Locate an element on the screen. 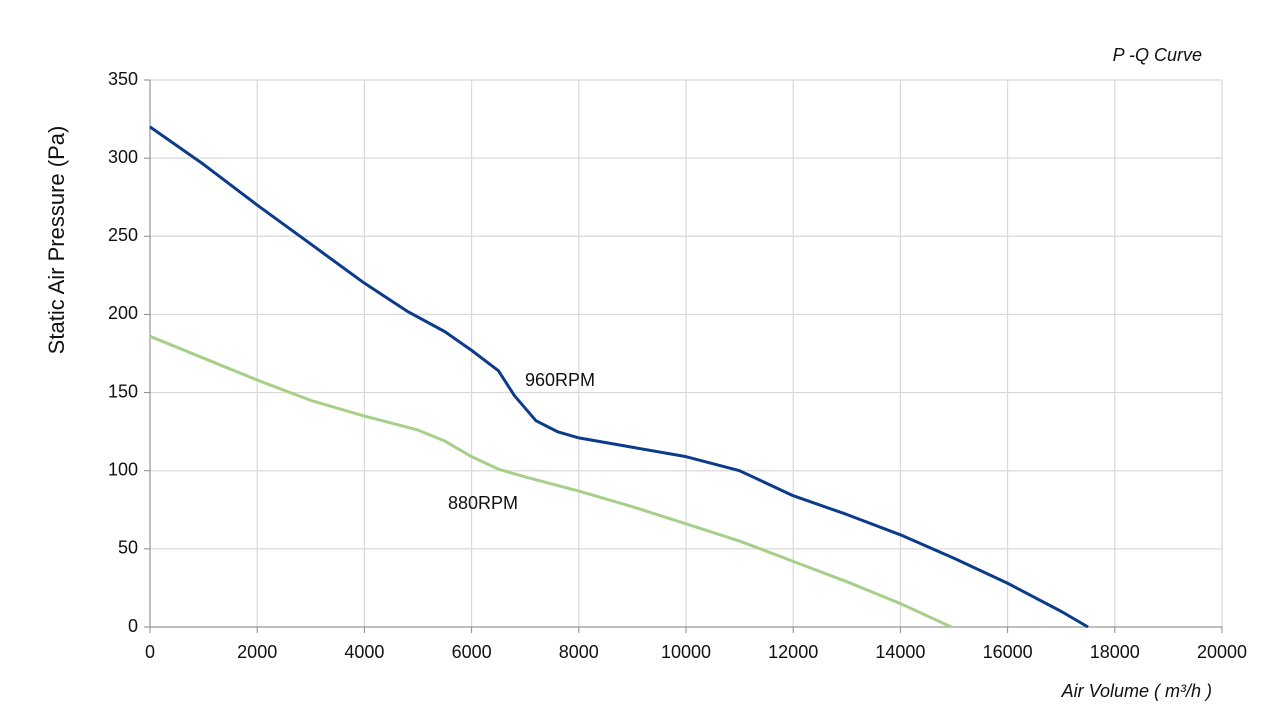 The image size is (1277, 712). x-tick-label: 18000 is located at coordinates (1115, 652).